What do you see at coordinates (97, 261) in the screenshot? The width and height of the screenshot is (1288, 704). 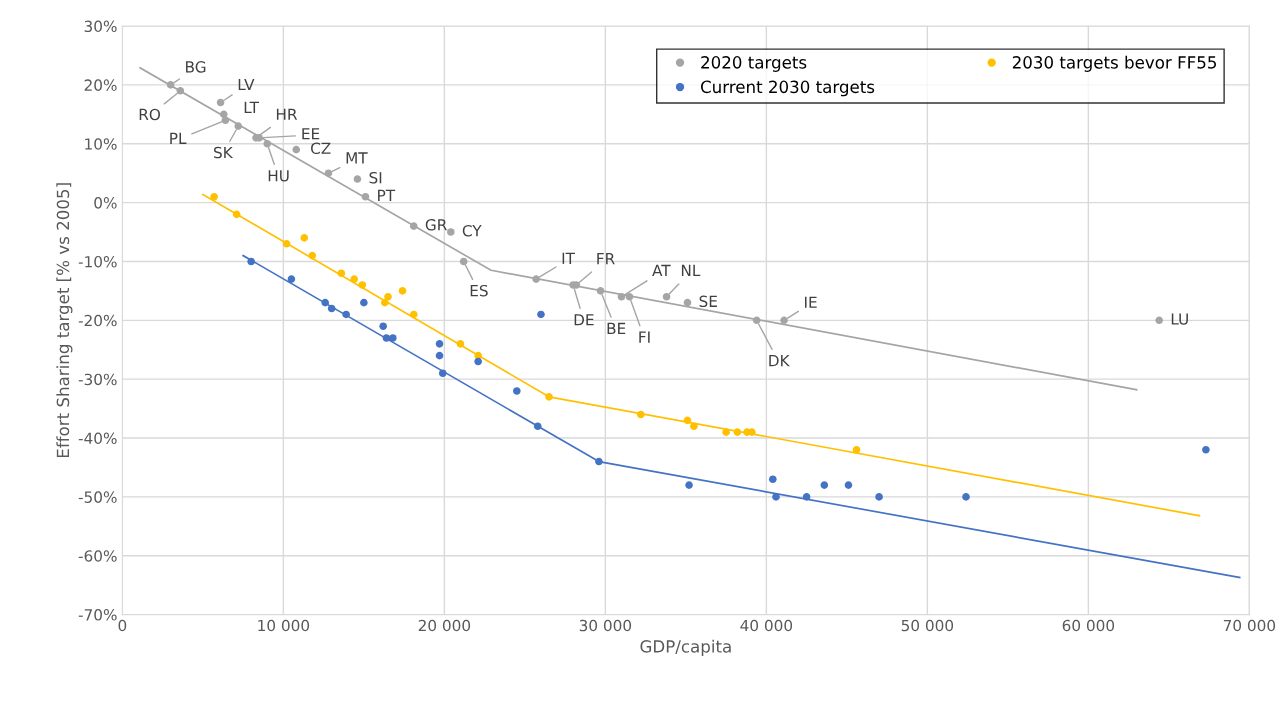 I see `y-tick-label: -10%` at bounding box center [97, 261].